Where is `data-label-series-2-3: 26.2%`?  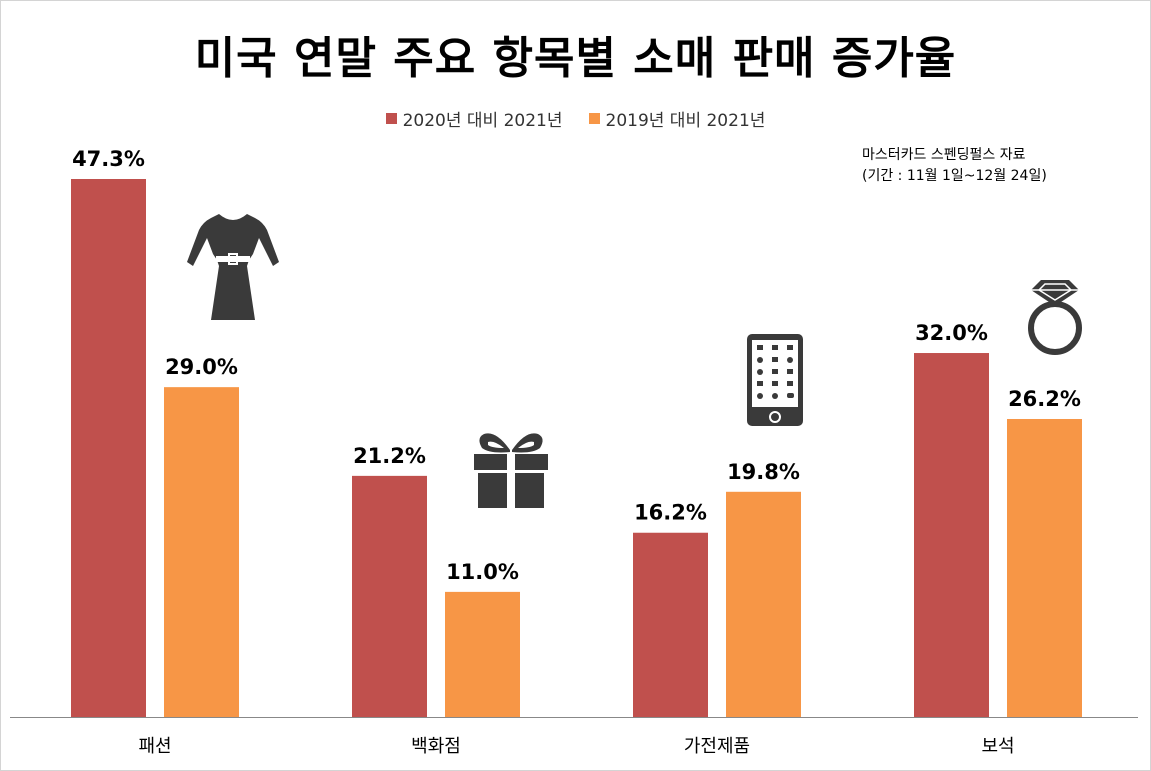 data-label-series-2-3: 26.2% is located at coordinates (1044, 399).